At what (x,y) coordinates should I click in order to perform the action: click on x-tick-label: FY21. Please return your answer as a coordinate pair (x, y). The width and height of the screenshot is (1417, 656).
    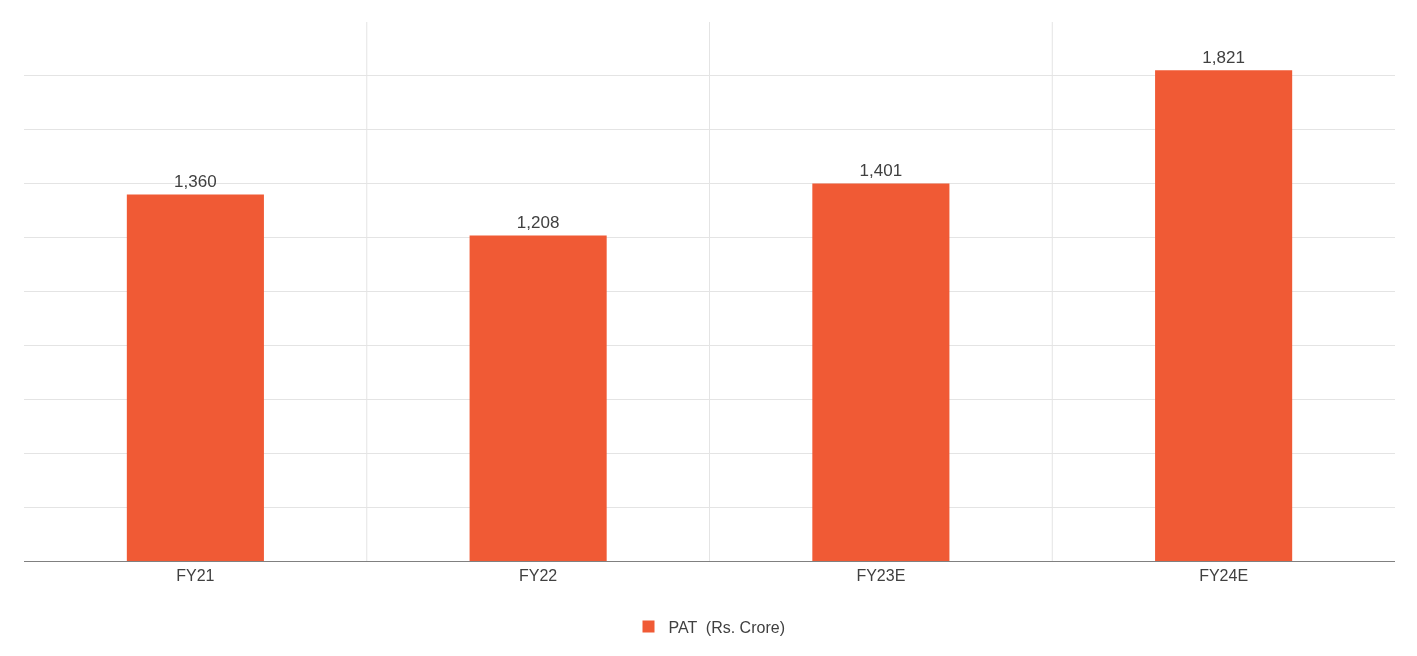
    Looking at the image, I should click on (195, 576).